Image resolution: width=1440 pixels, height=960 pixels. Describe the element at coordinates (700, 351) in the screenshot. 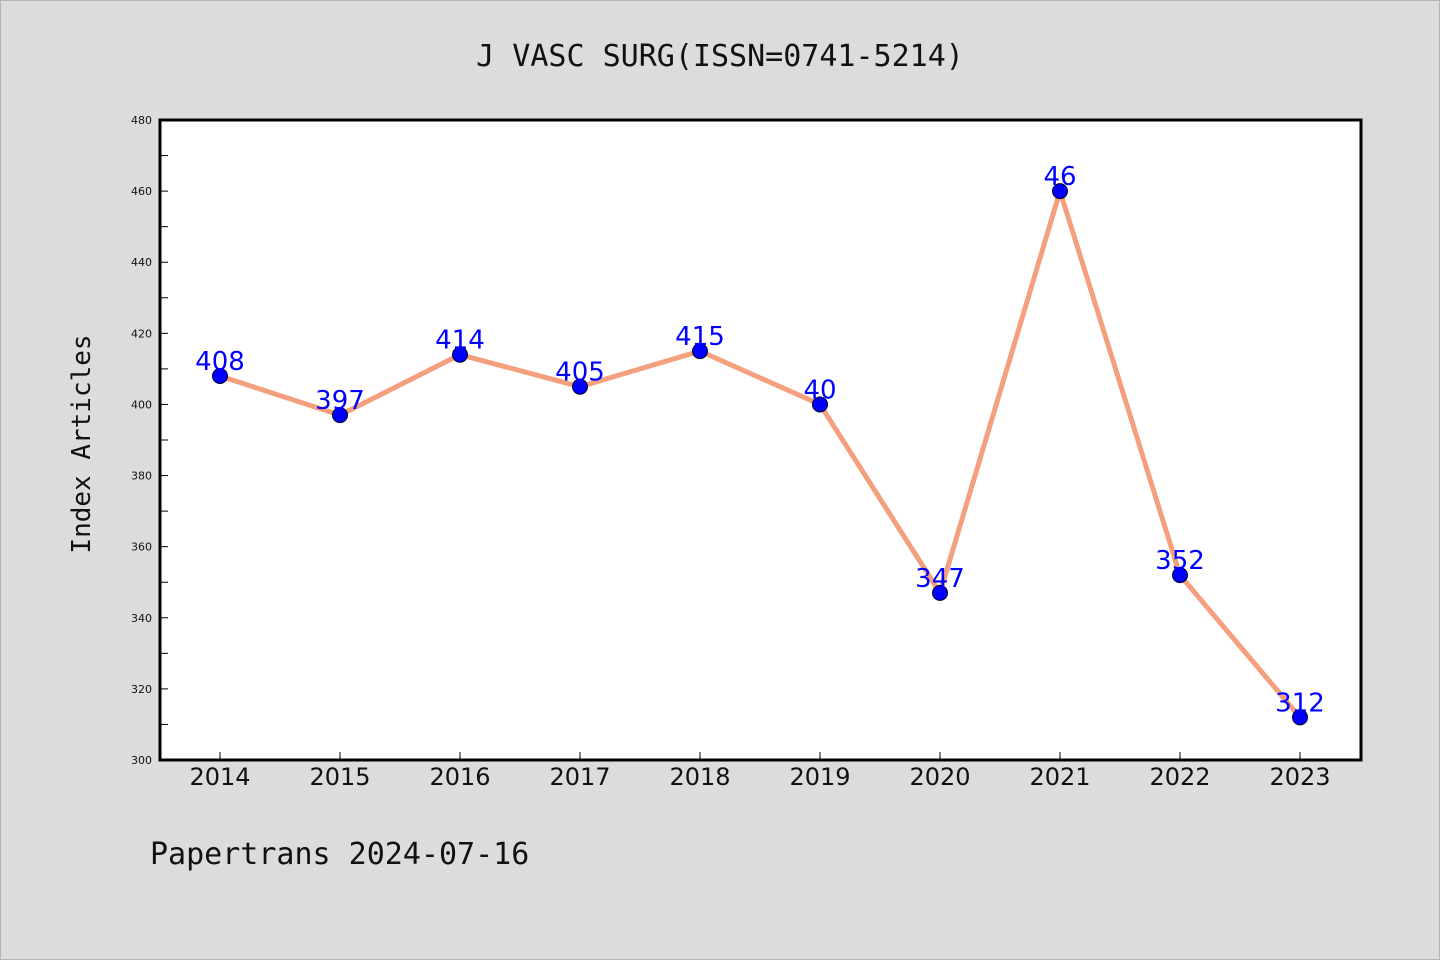

I see `data-point-2018` at that location.